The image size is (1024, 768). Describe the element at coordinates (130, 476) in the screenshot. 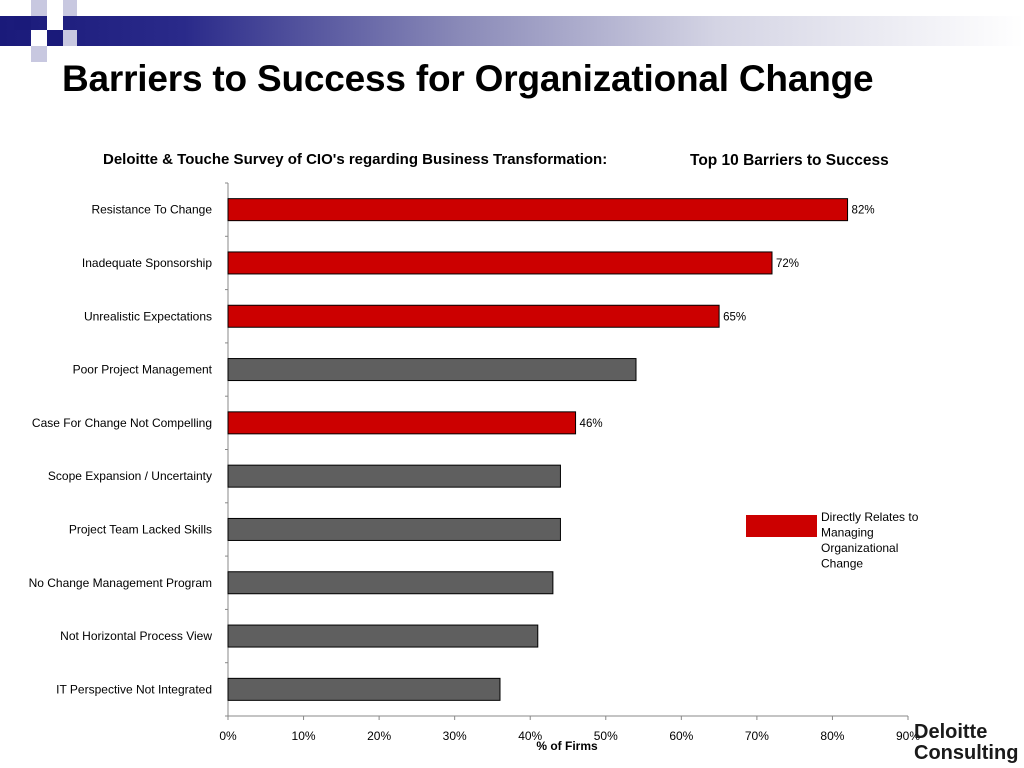

I see `category-label: Scope Expansion / Uncertainty` at that location.